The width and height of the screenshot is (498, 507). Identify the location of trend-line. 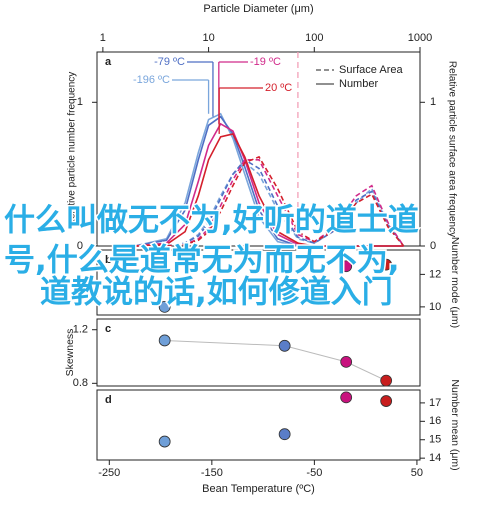
(275, 360).